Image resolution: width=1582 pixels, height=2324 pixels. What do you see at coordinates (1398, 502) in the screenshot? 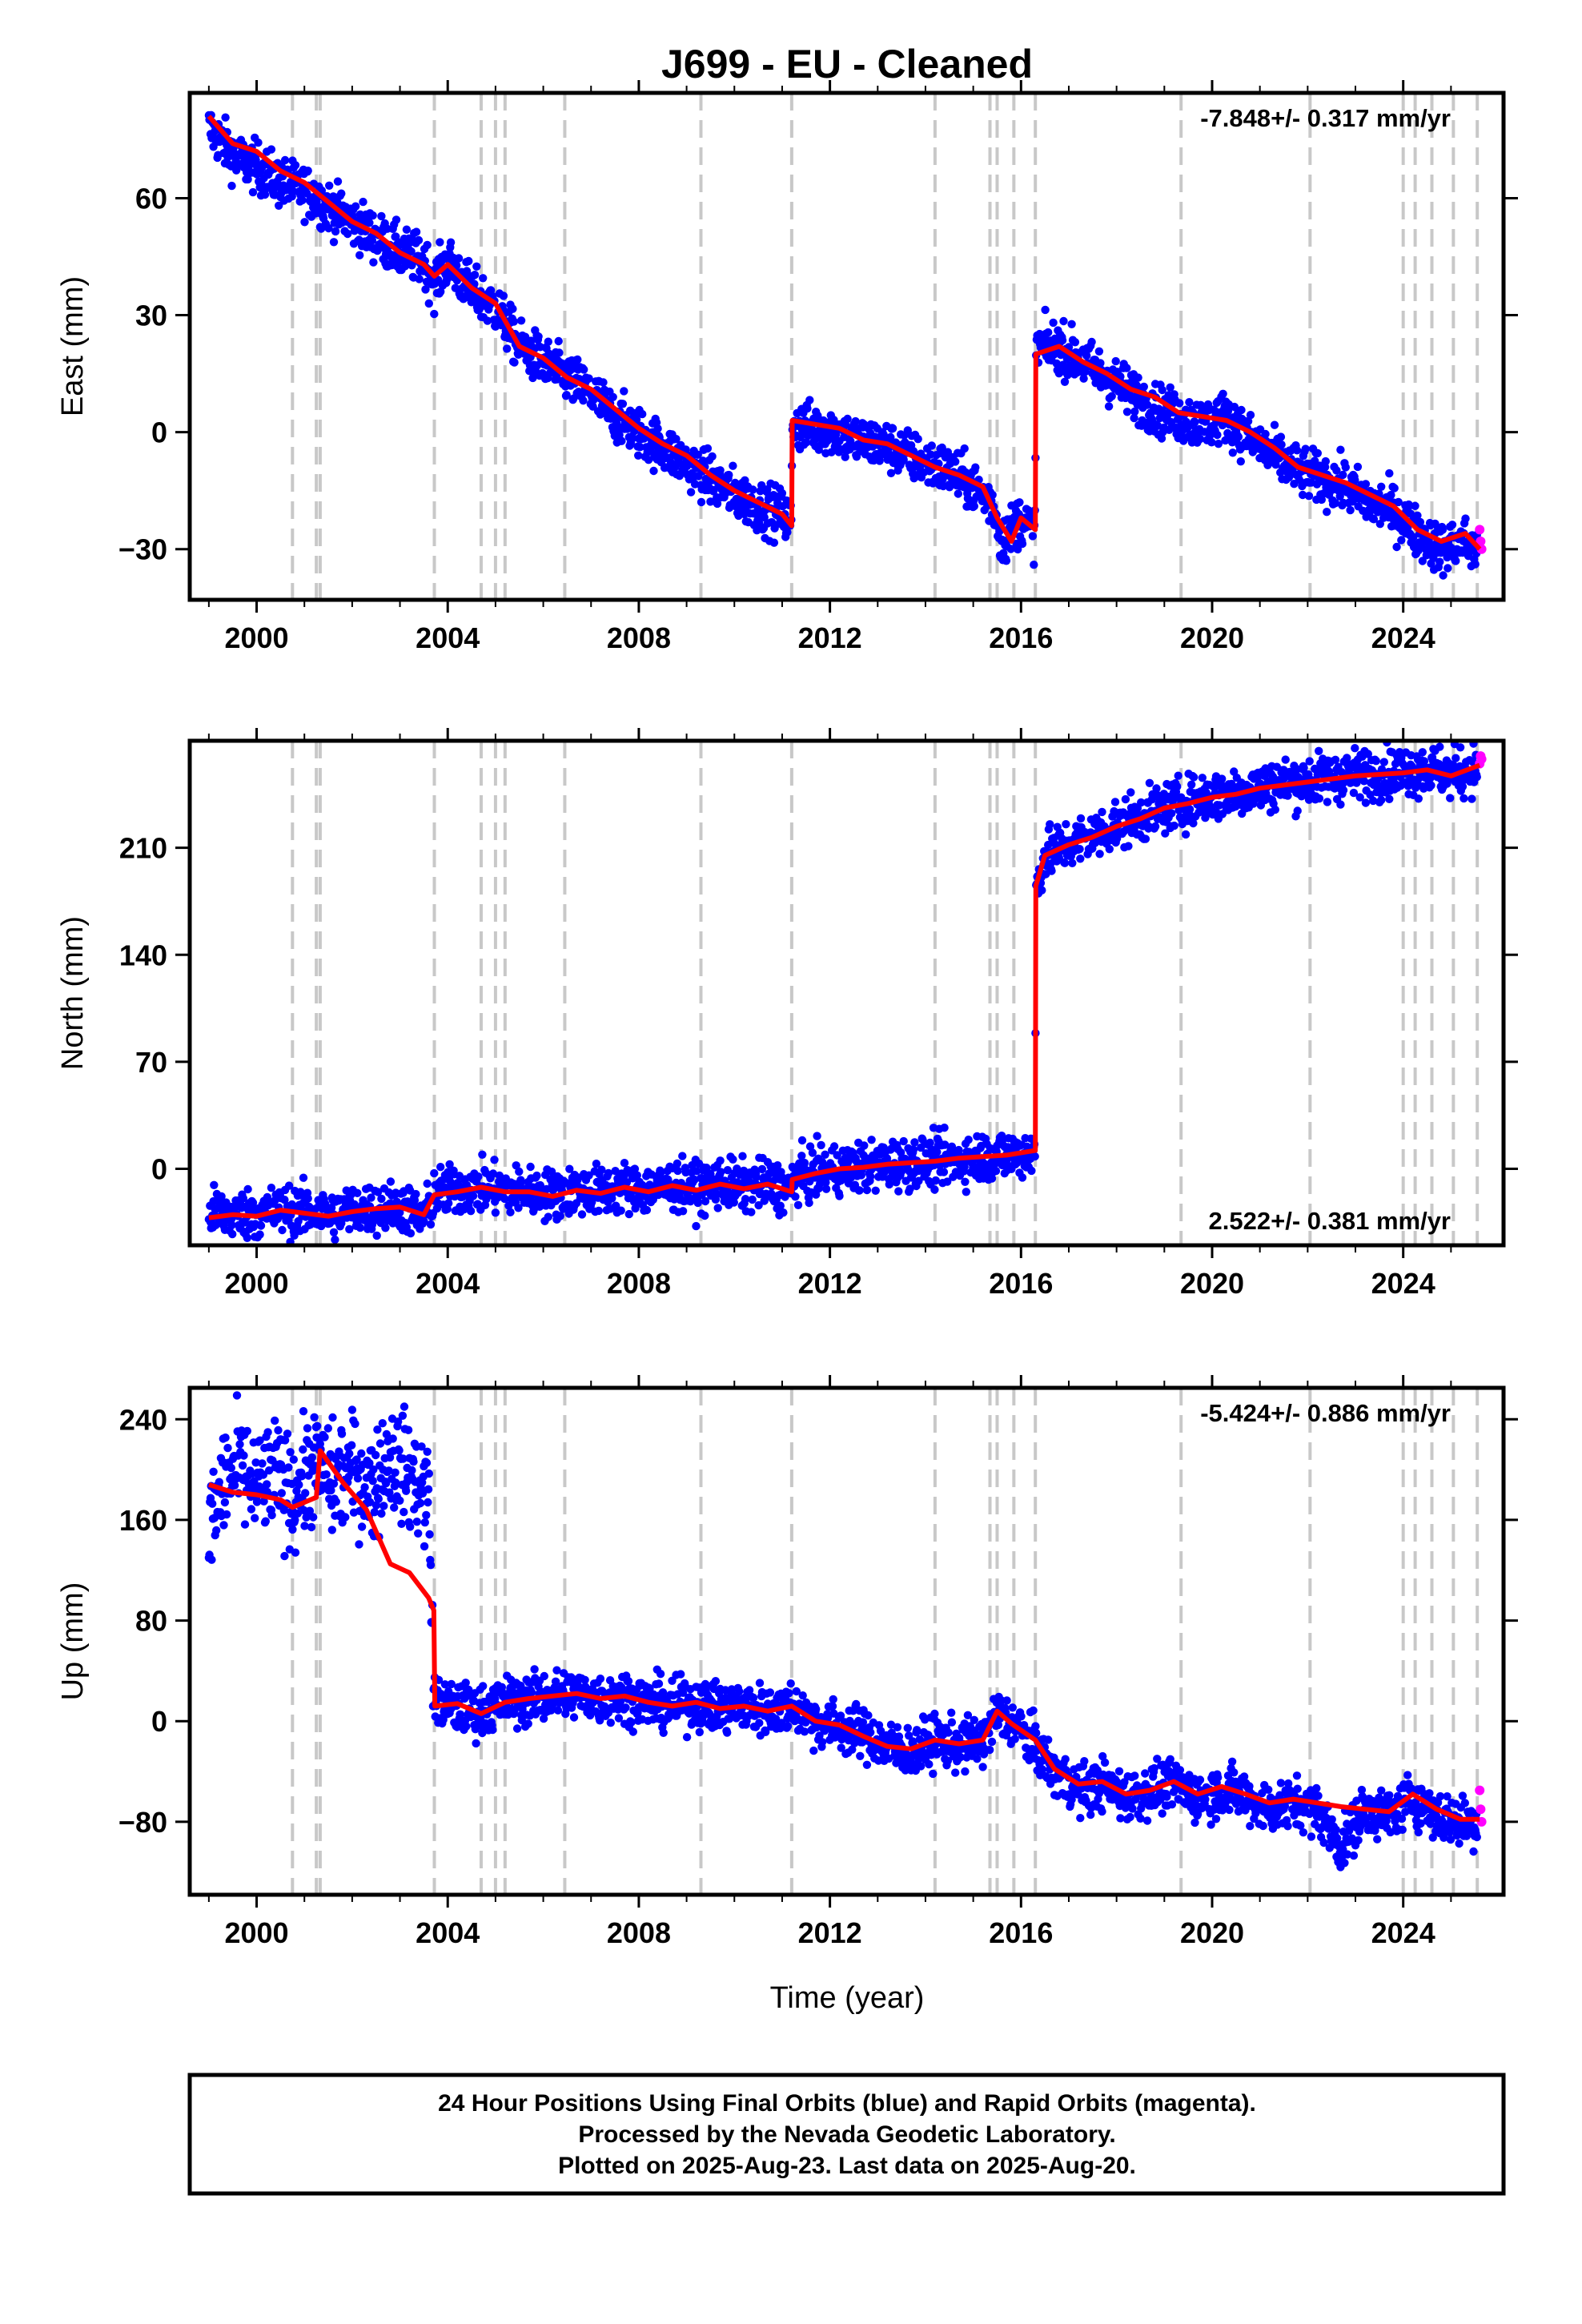
I see `east-final-point-2075` at bounding box center [1398, 502].